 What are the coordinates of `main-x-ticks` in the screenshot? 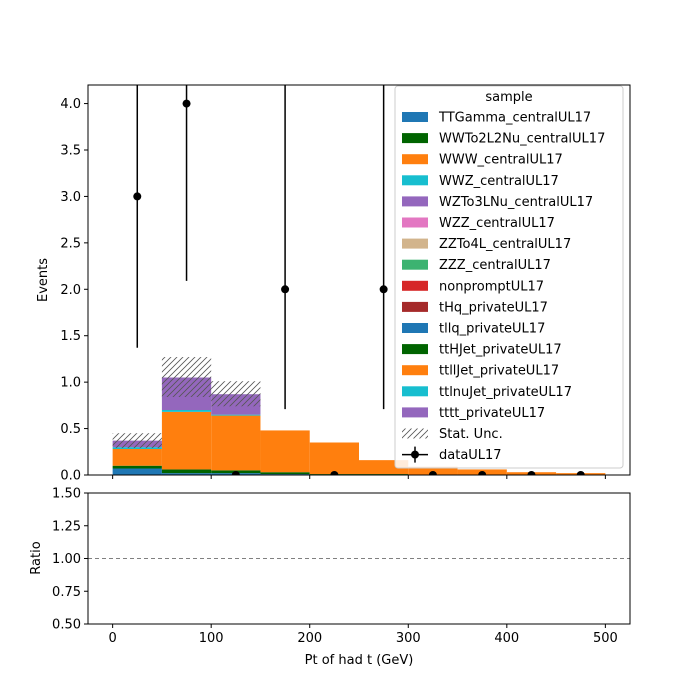 It's located at (359, 477).